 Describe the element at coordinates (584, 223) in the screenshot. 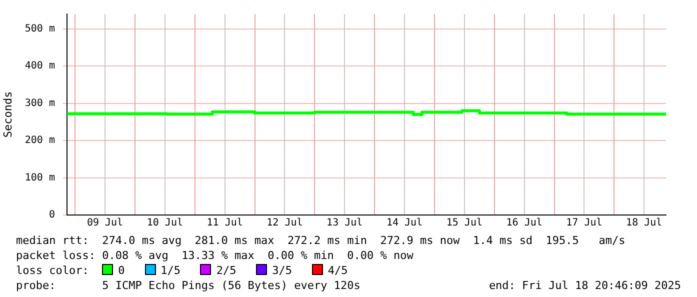

I see `x-tick-label: 17 Jul` at that location.